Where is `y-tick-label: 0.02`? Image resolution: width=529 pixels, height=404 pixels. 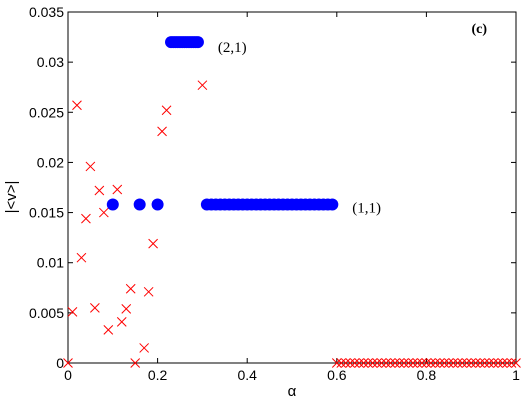 y-tick-label: 0.02 is located at coordinates (50, 162).